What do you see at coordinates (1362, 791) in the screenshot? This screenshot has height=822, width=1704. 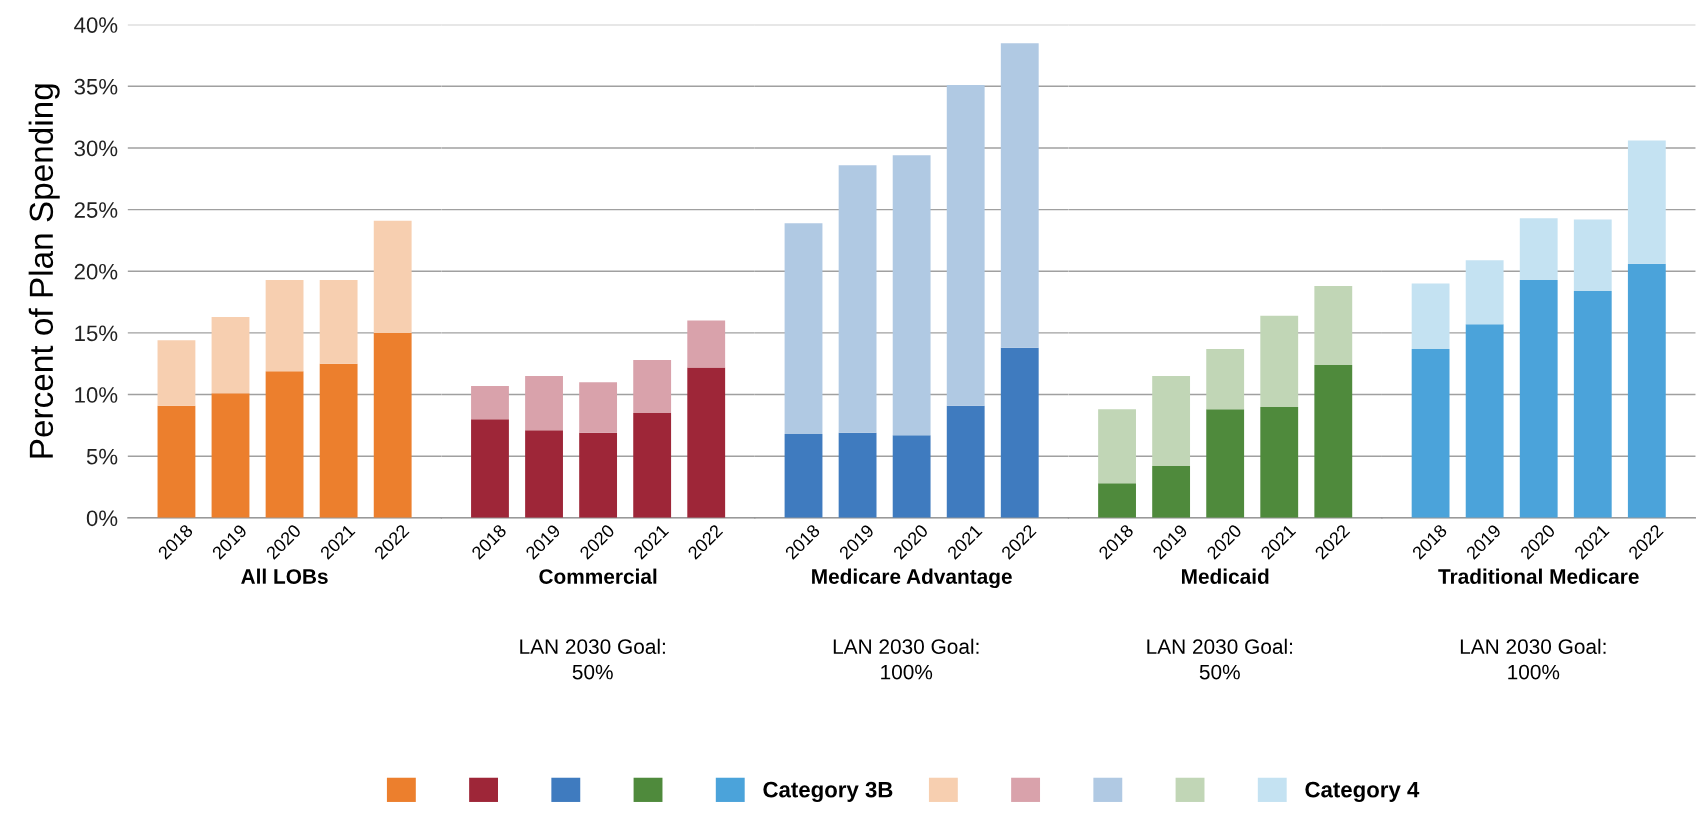 I see `legend-label: Category 4` at bounding box center [1362, 791].